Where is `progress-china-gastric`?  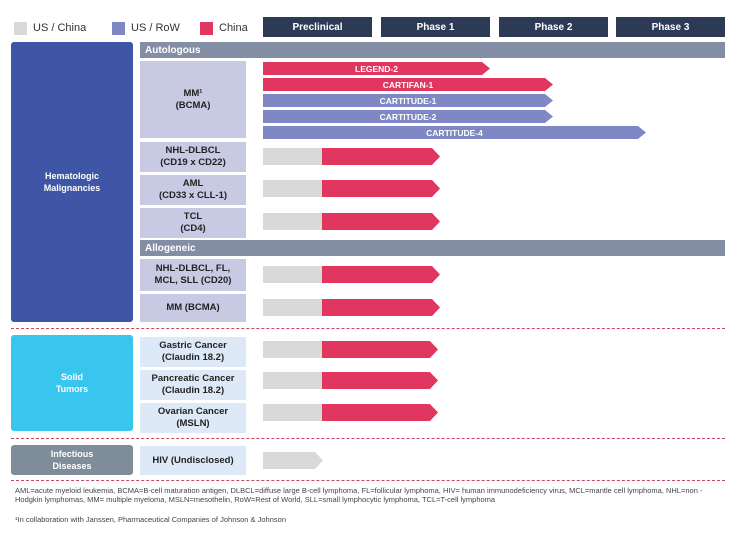
progress-china-gastric is located at coordinates (380, 349).